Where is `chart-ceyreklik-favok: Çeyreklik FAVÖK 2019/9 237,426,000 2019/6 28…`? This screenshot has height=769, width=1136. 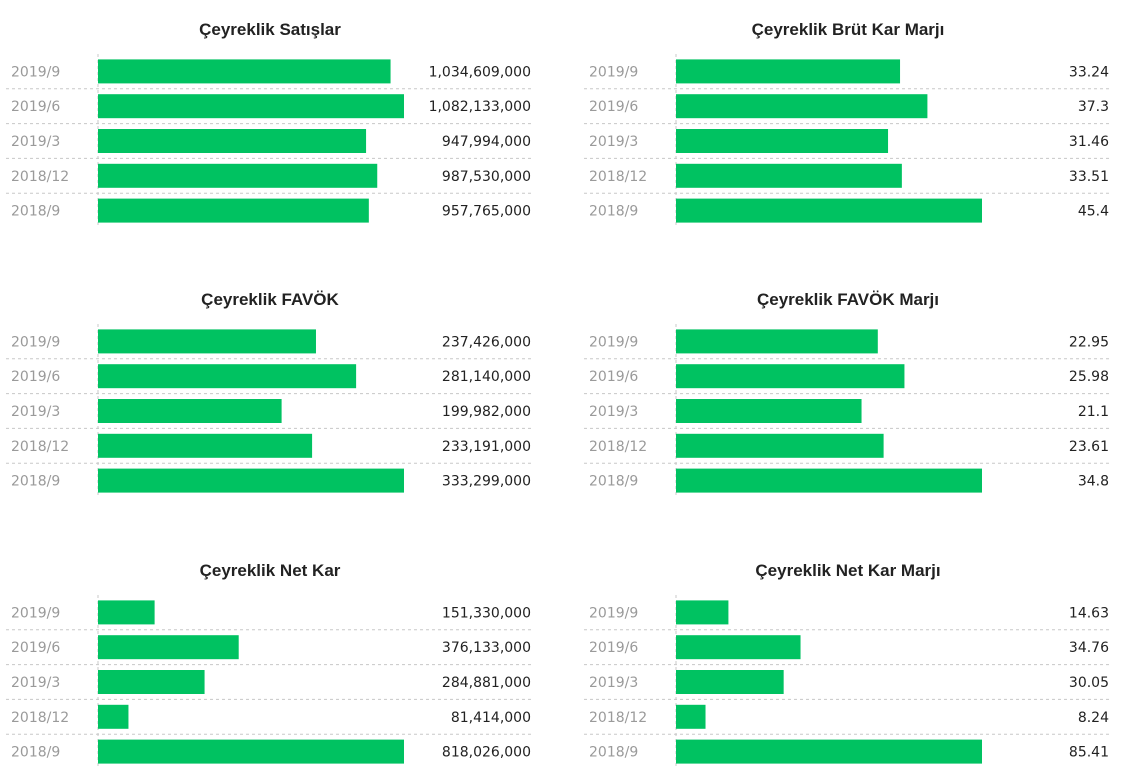 chart-ceyreklik-favok: Çeyreklik FAVÖK 2019/9 237,426,000 2019/6 28… is located at coordinates (270, 392).